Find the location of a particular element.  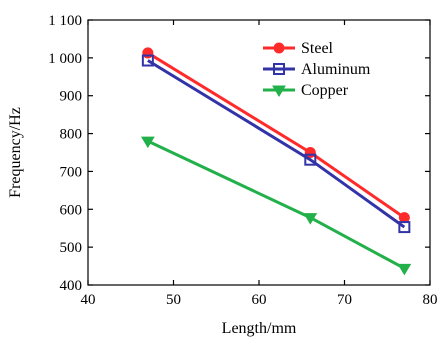

x-tick-label: 60 is located at coordinates (259, 300).